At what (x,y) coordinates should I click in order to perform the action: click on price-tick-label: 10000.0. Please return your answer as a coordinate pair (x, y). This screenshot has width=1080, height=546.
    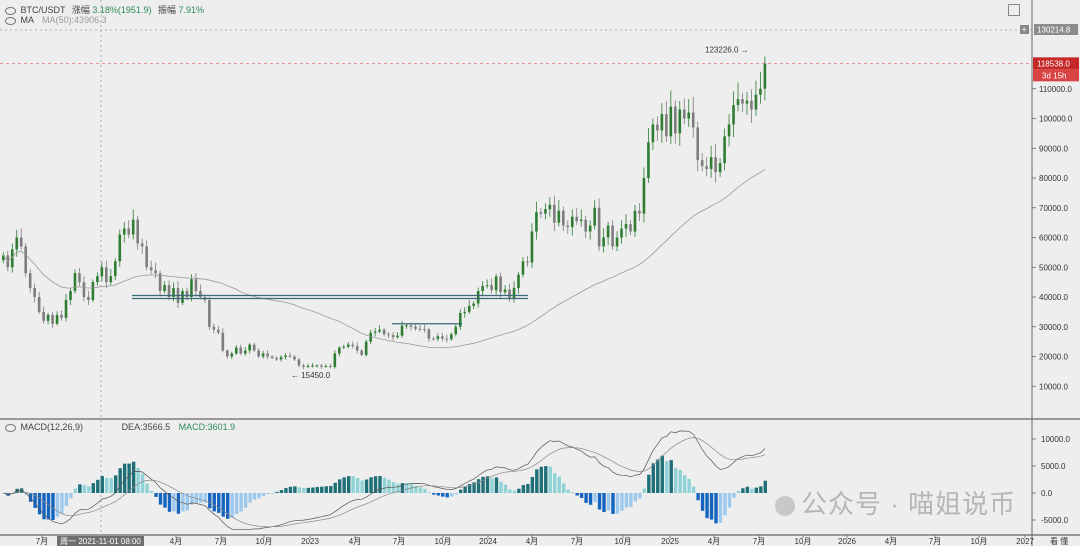
    Looking at the image, I should click on (1053, 386).